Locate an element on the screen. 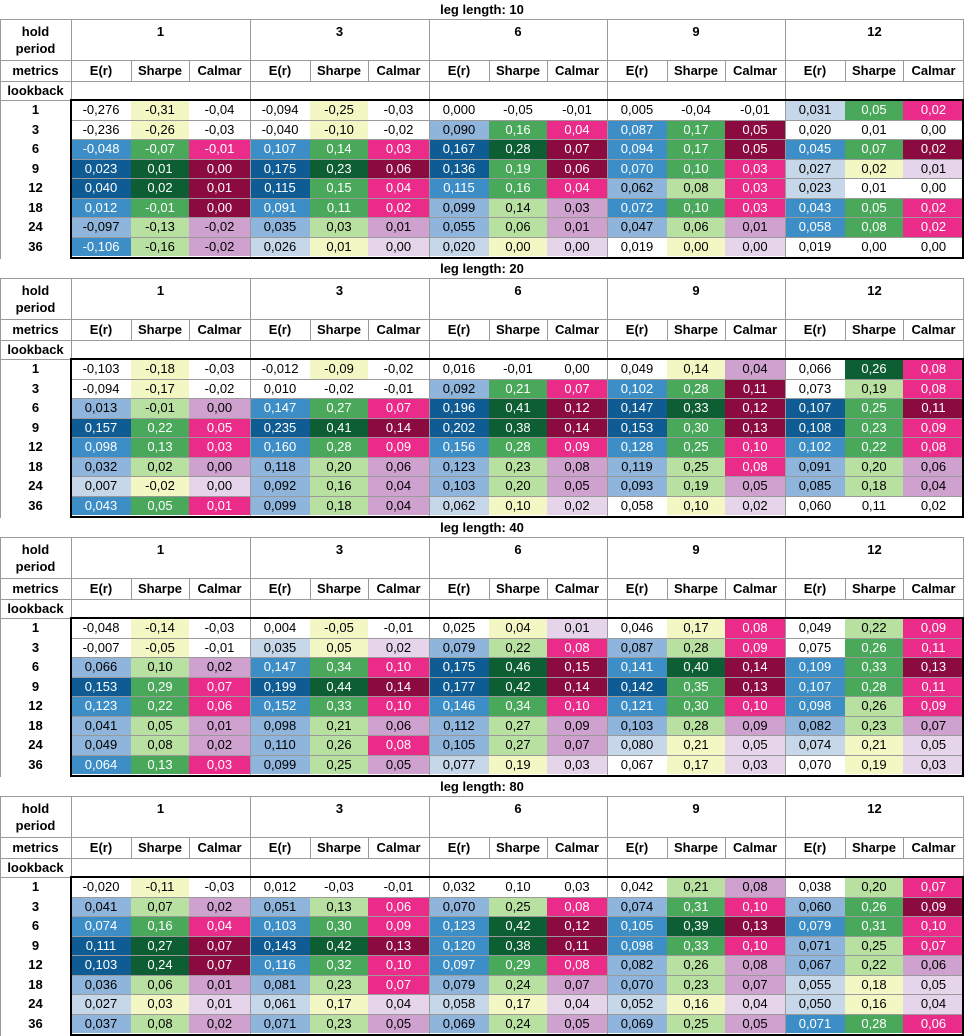  lookback-value: 36 is located at coordinates (35, 764).